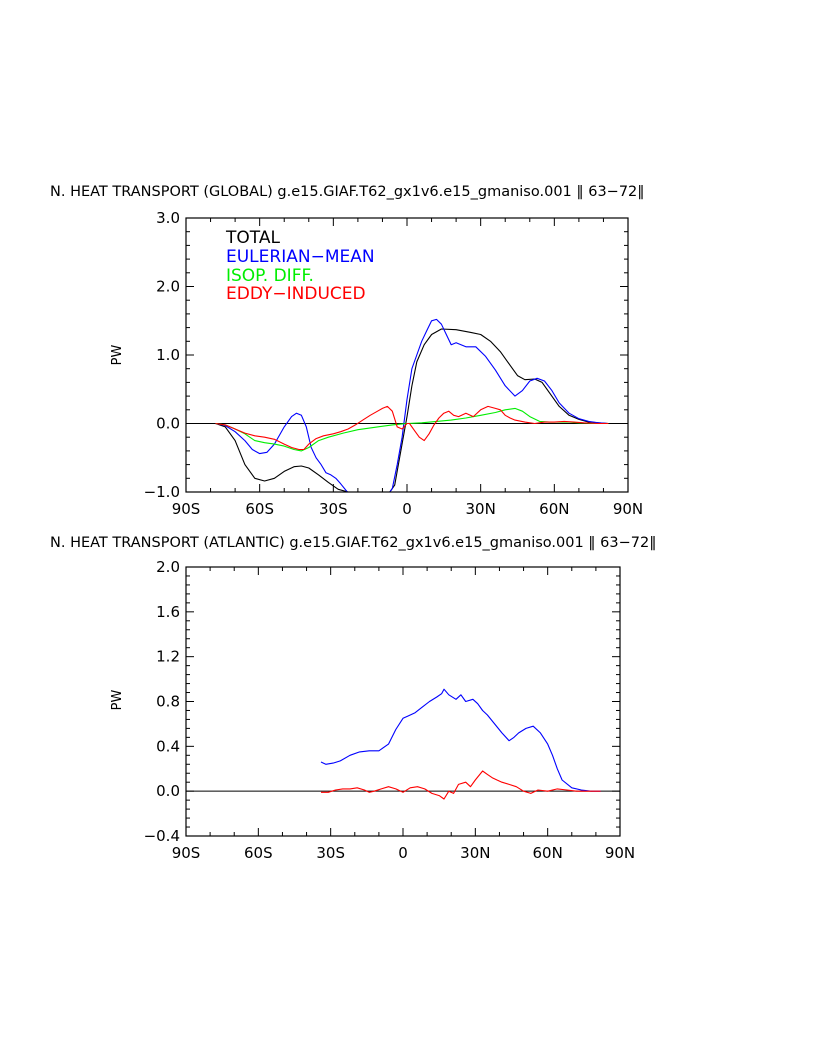  Describe the element at coordinates (117, 700) in the screenshot. I see `atlantic-ylabel: PW` at that location.